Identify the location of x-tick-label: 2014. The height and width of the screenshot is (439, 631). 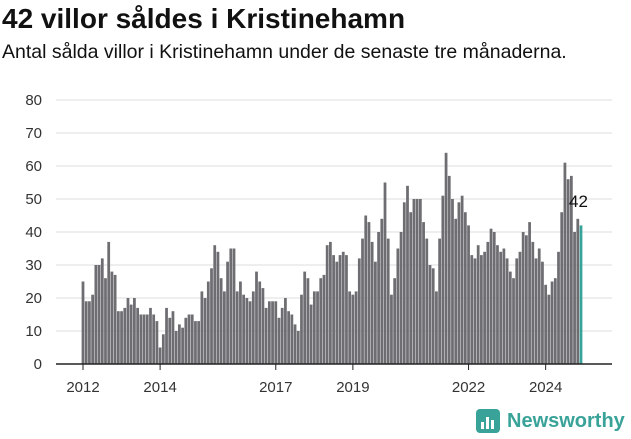
(159, 387).